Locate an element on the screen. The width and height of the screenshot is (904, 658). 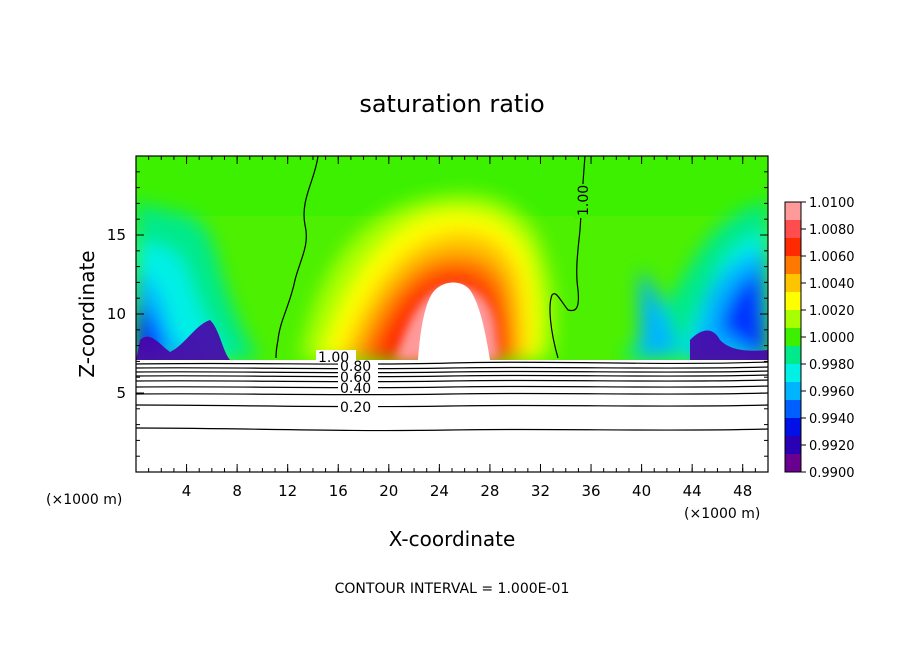
chart-title: saturation ratio is located at coordinates (451, 104).